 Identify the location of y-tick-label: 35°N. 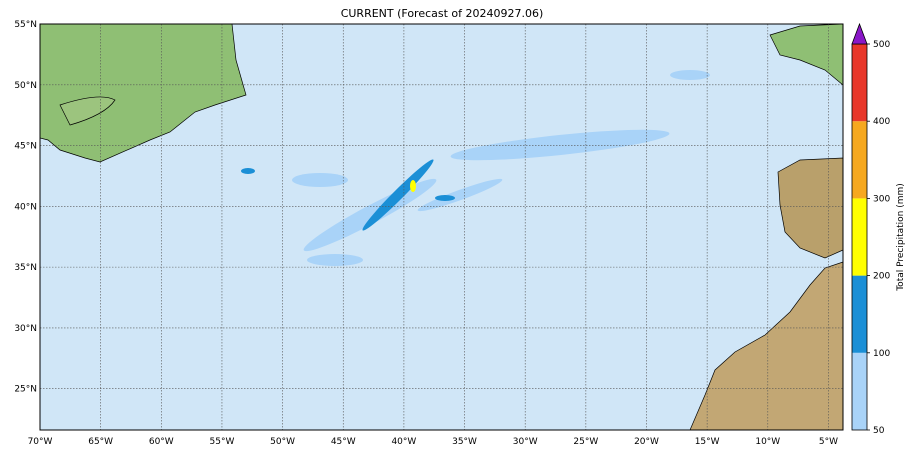
(25, 268).